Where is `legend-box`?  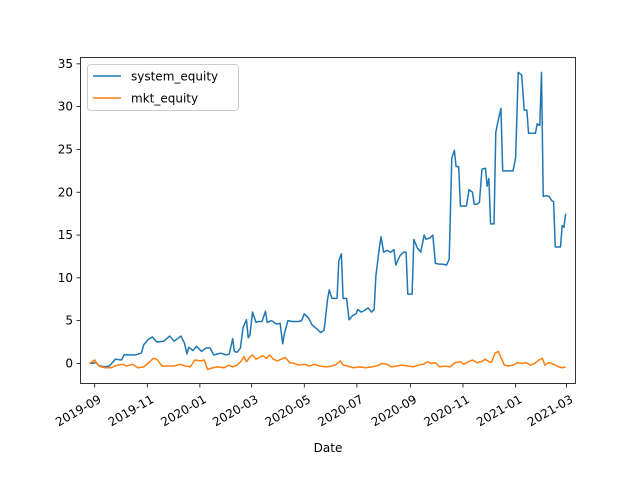 legend-box is located at coordinates (163, 87).